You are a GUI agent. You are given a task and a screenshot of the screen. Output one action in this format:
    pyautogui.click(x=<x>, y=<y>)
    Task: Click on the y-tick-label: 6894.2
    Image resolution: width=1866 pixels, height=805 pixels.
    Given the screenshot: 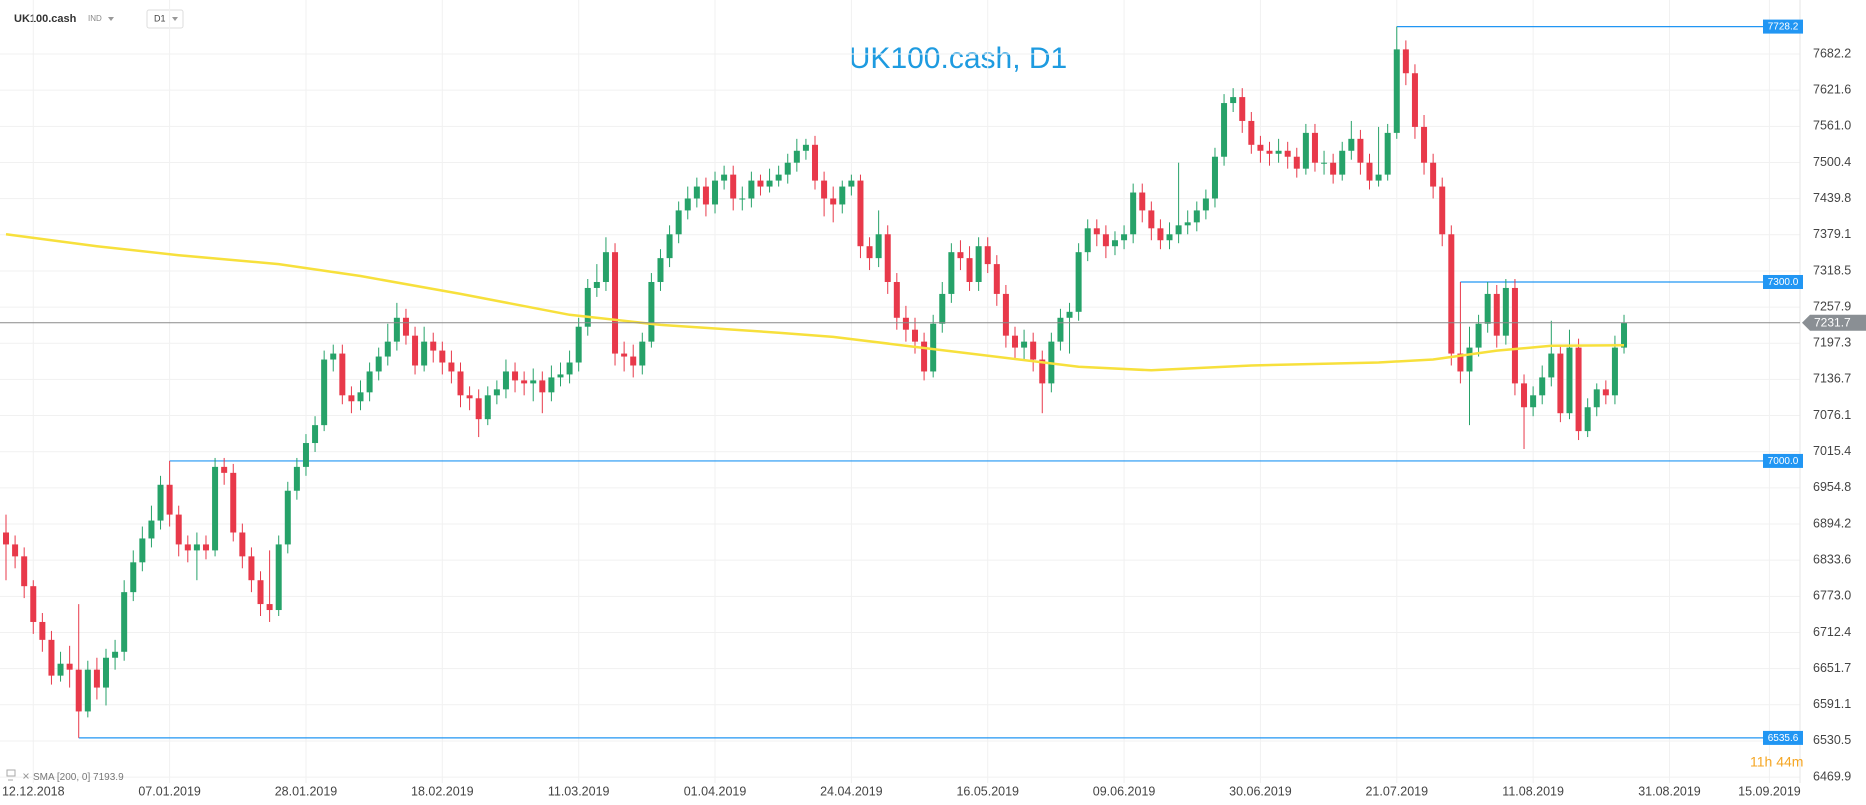 What is the action you would take?
    pyautogui.click(x=1832, y=523)
    